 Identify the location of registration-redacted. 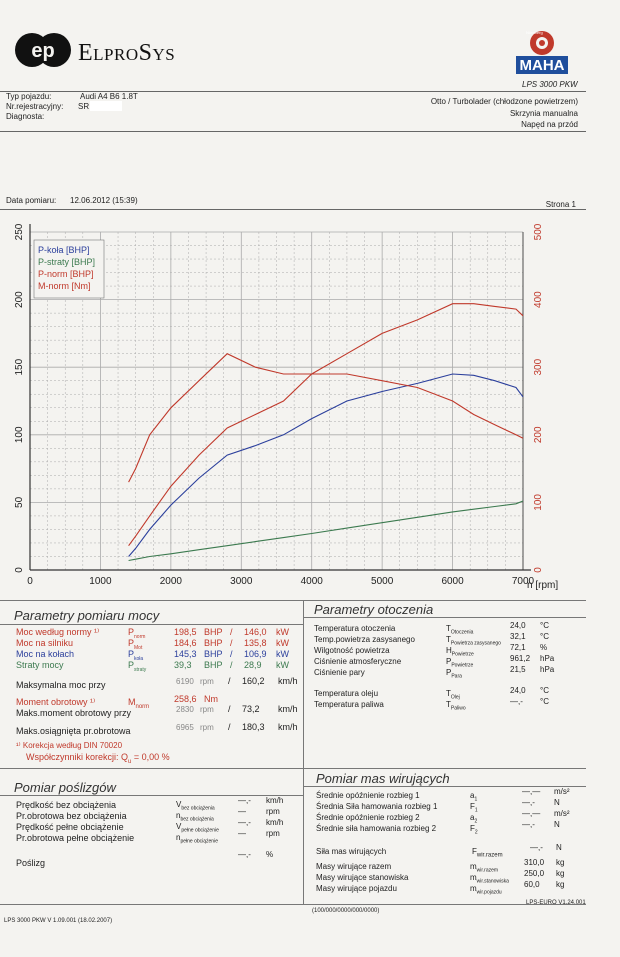
(106, 106).